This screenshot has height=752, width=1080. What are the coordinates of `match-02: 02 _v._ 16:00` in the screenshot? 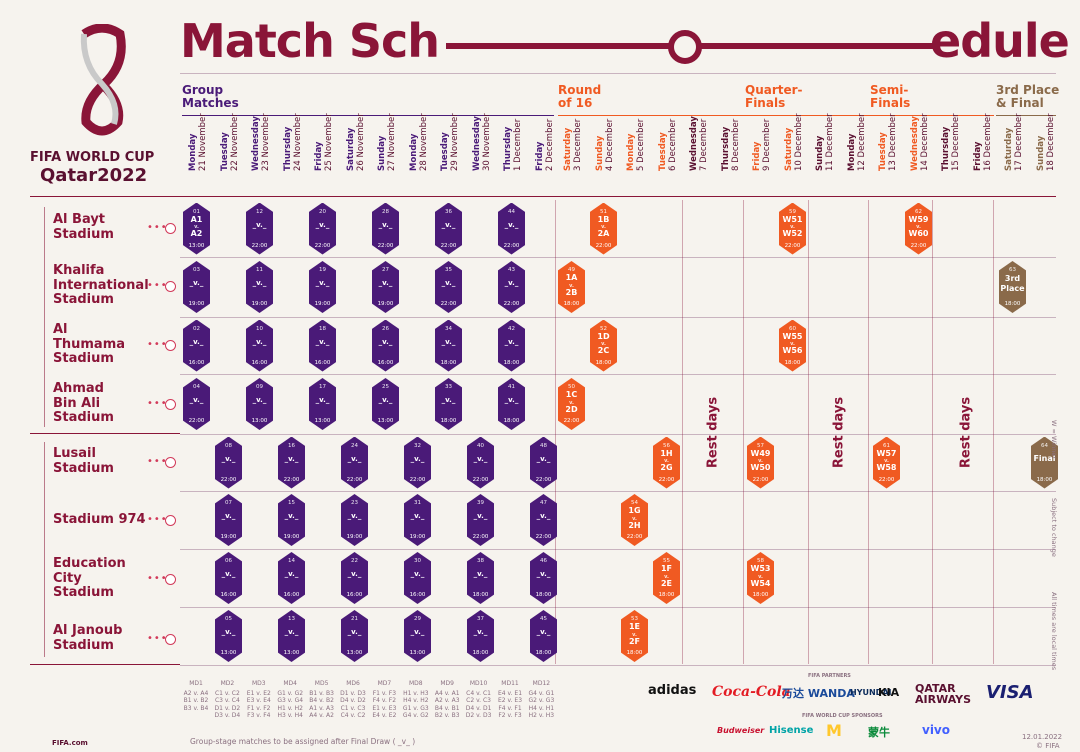 It's located at (196, 345).